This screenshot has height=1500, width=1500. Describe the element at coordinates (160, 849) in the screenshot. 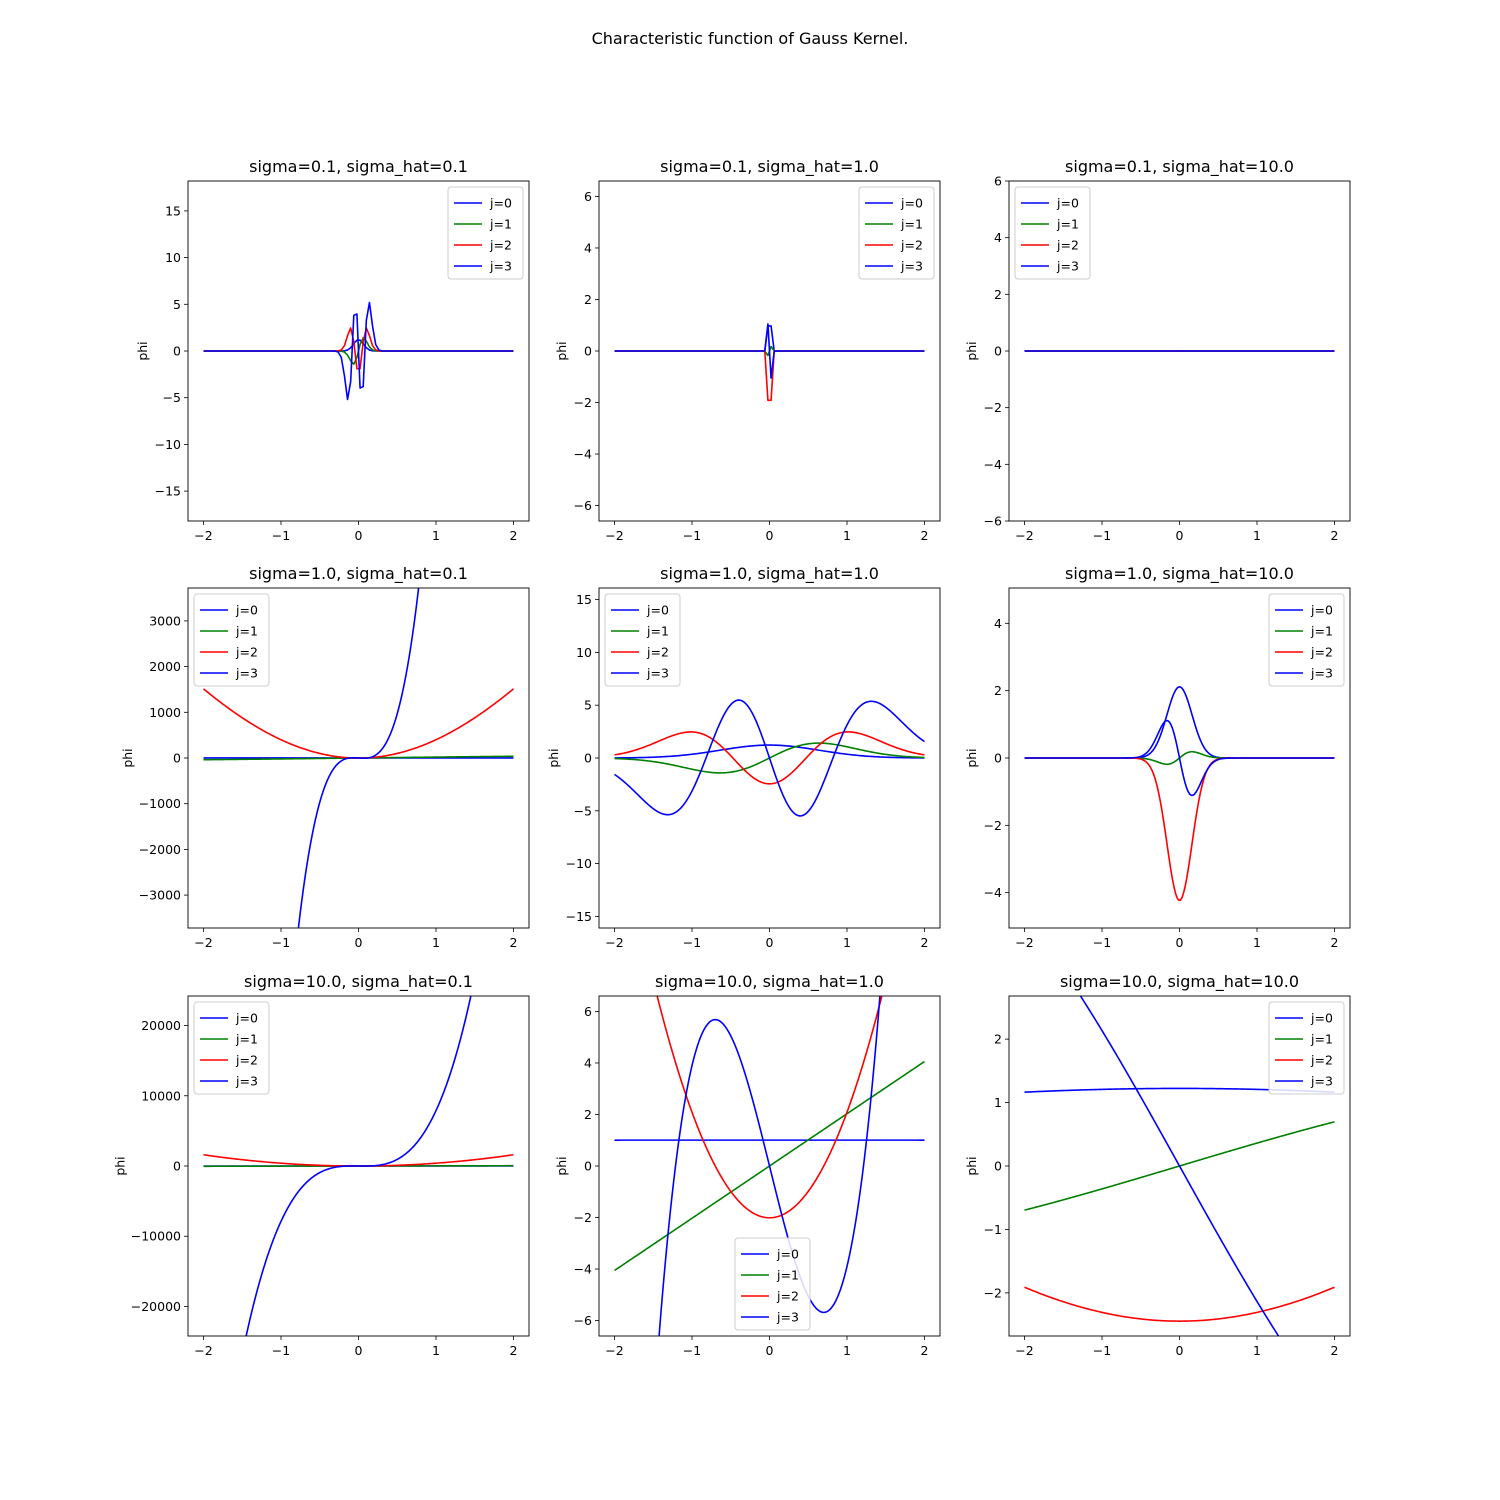

I see `y-tick-label: −2000` at that location.